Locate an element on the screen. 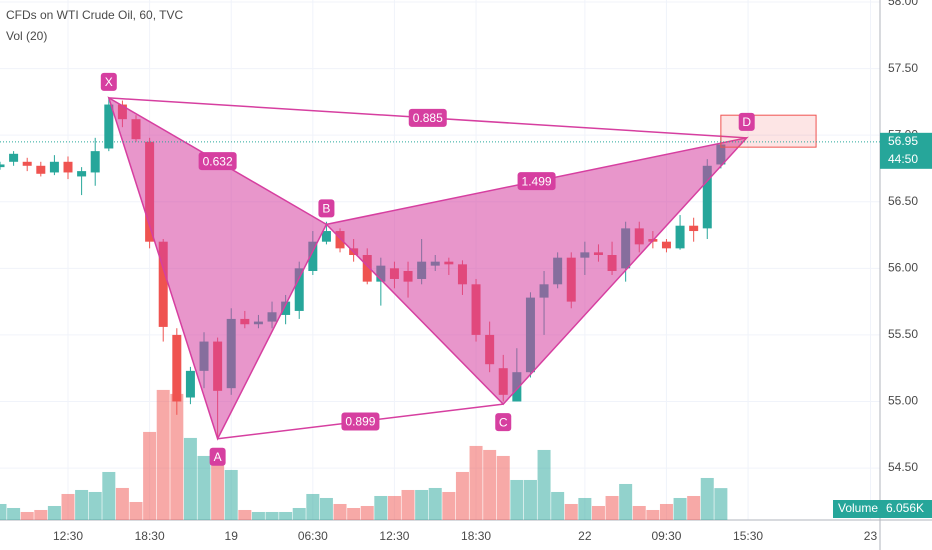  ratio-label: 0.632 is located at coordinates (218, 161).